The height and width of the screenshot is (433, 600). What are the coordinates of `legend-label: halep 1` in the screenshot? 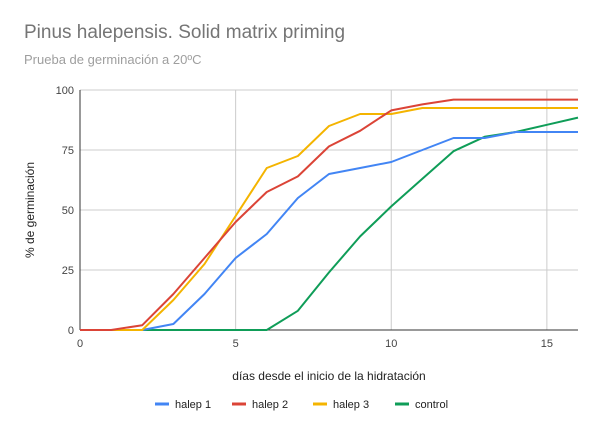 It's located at (193, 405).